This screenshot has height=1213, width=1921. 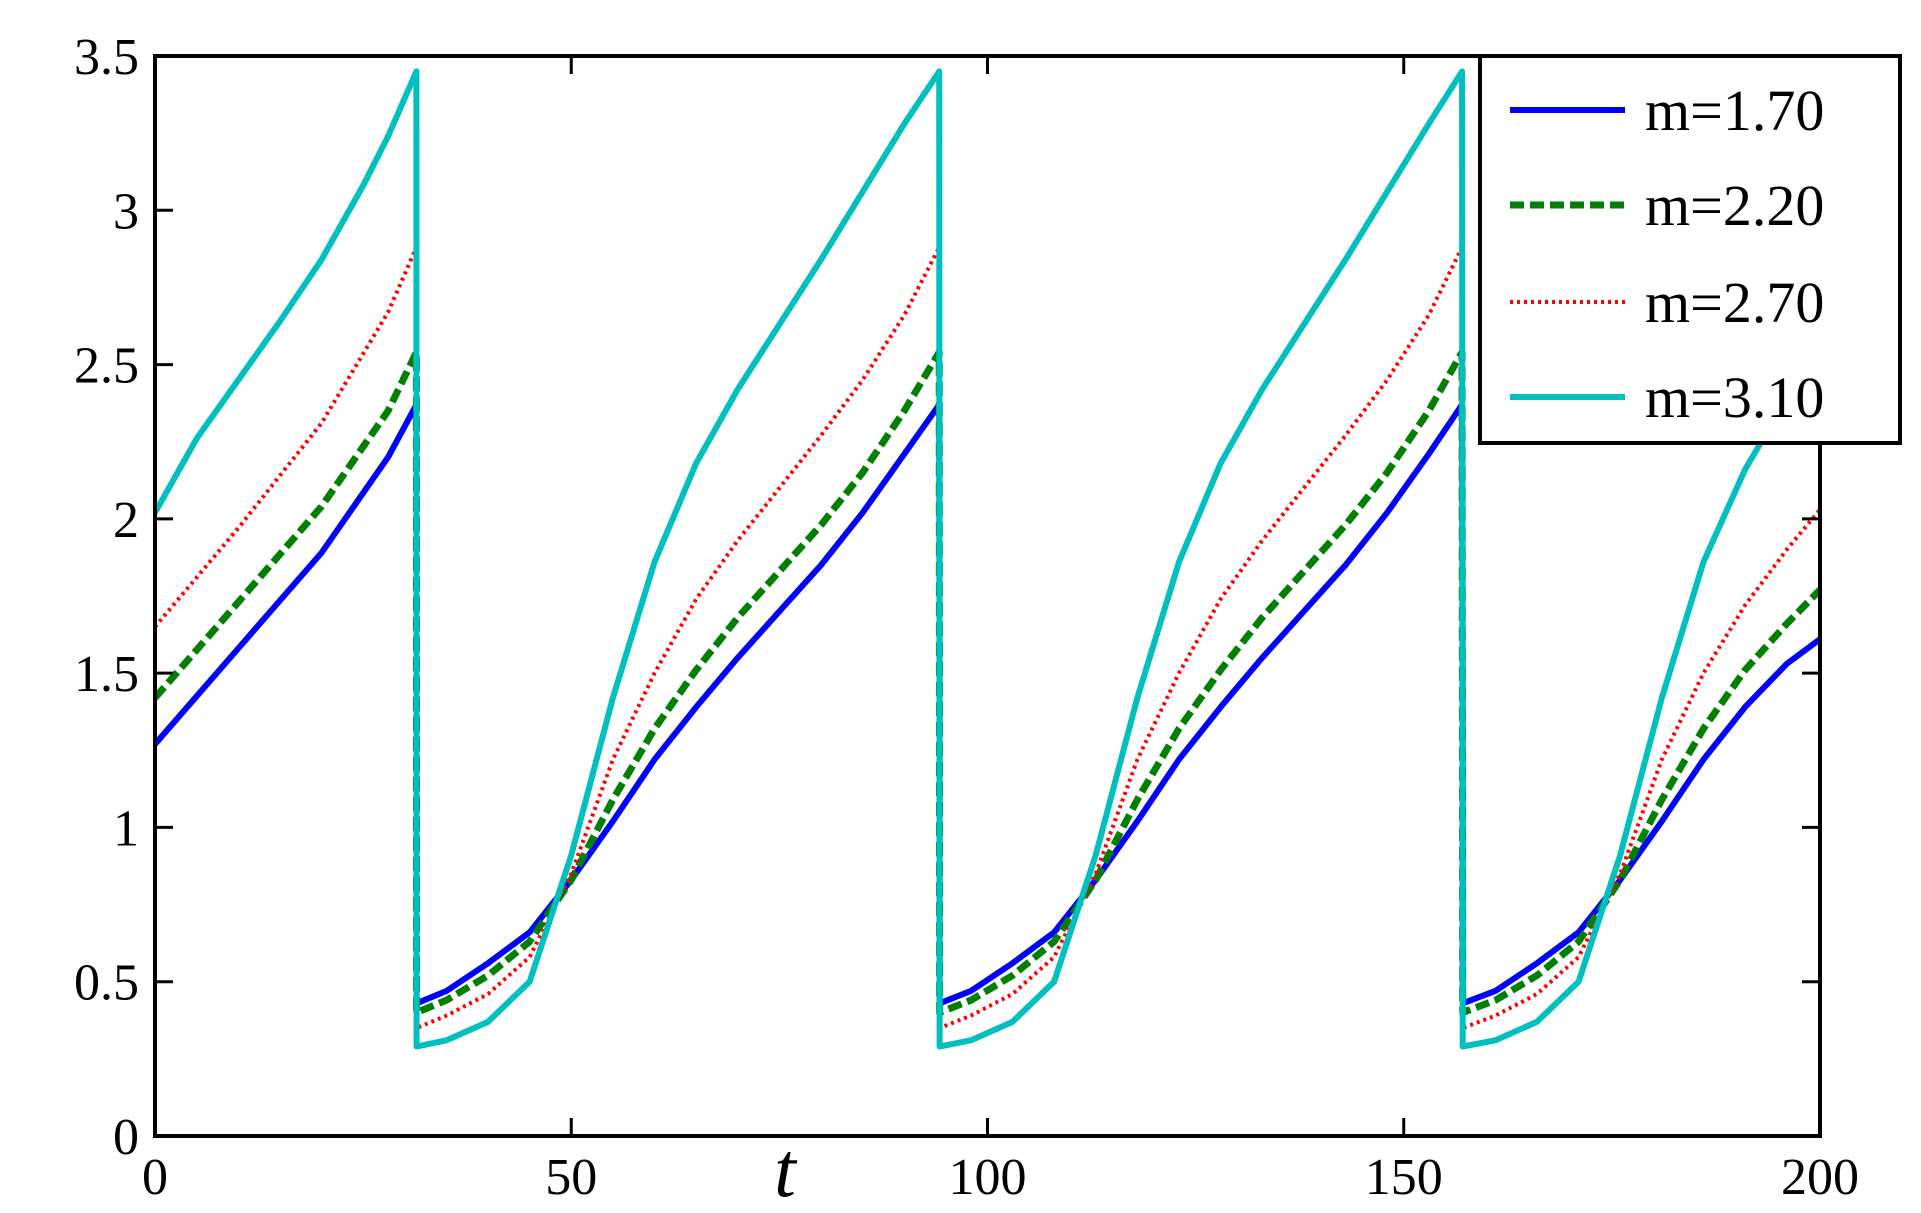 What do you see at coordinates (126, 828) in the screenshot?
I see `y-tick-label: 1` at bounding box center [126, 828].